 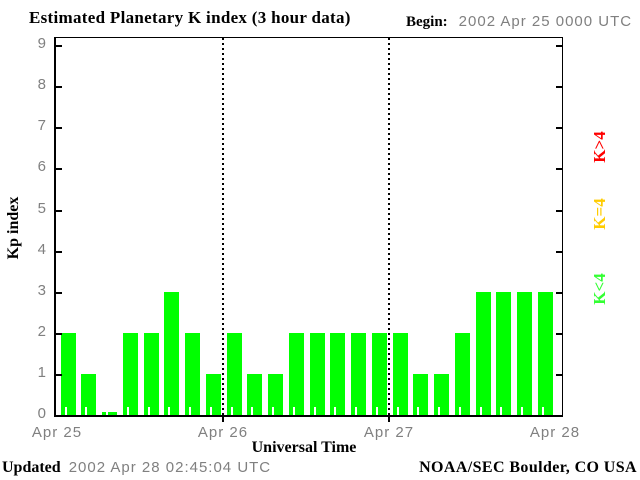 I want to click on y-tick-label: 0, so click(x=42, y=413).